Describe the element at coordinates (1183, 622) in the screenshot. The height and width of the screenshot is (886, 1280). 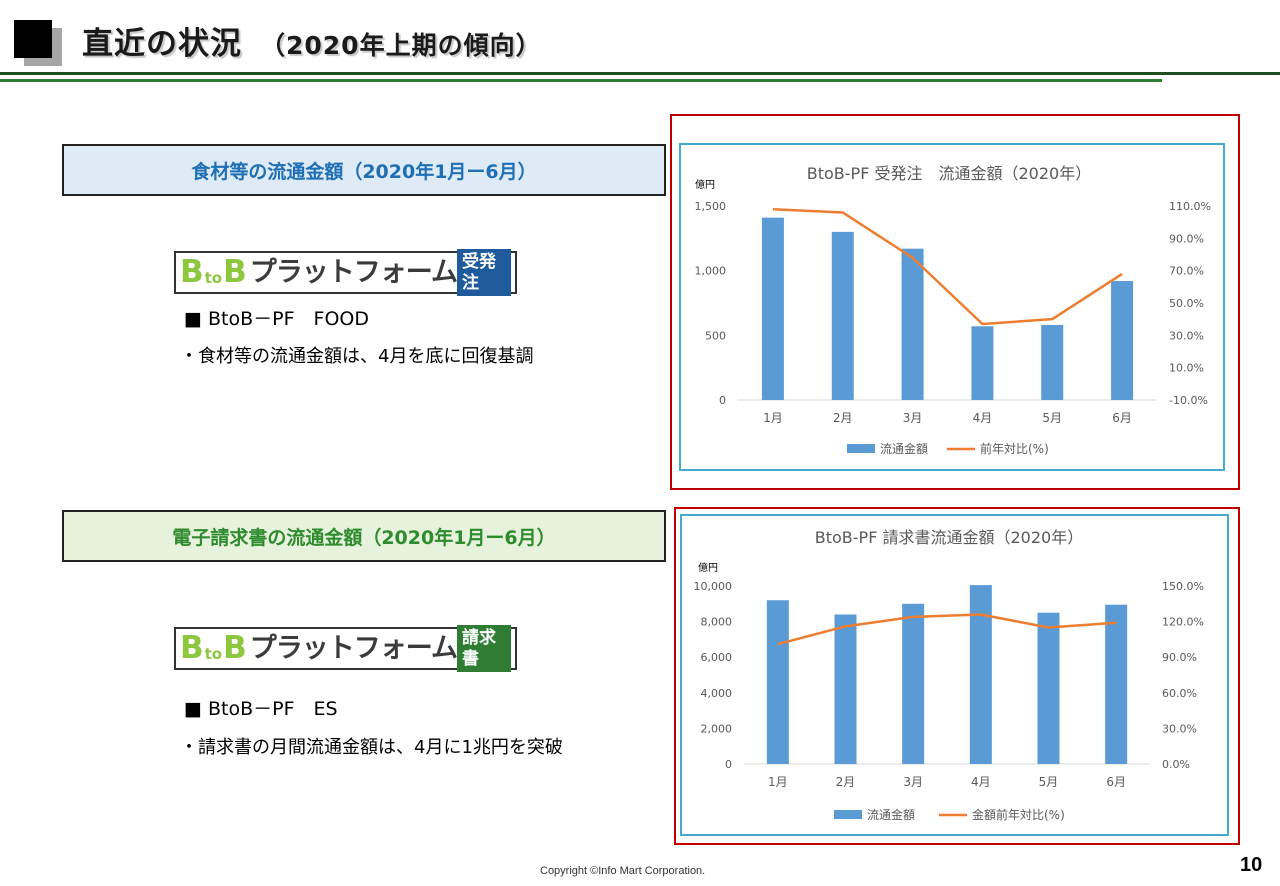
I see `y2-tick-label: 120.0%` at that location.